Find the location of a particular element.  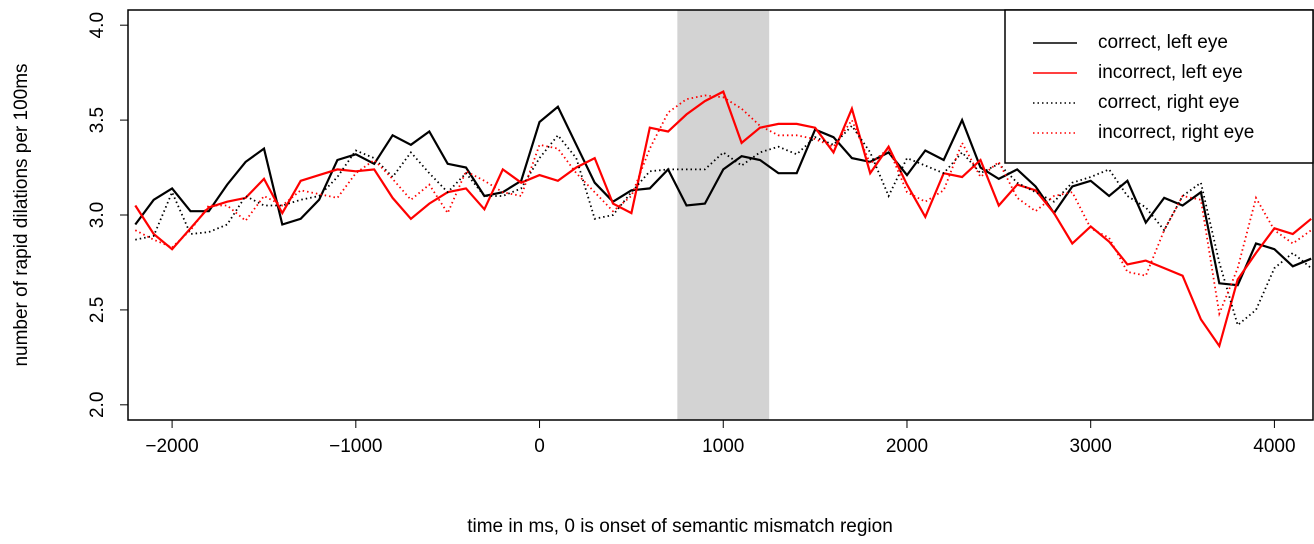

legend-box is located at coordinates (1159, 86).